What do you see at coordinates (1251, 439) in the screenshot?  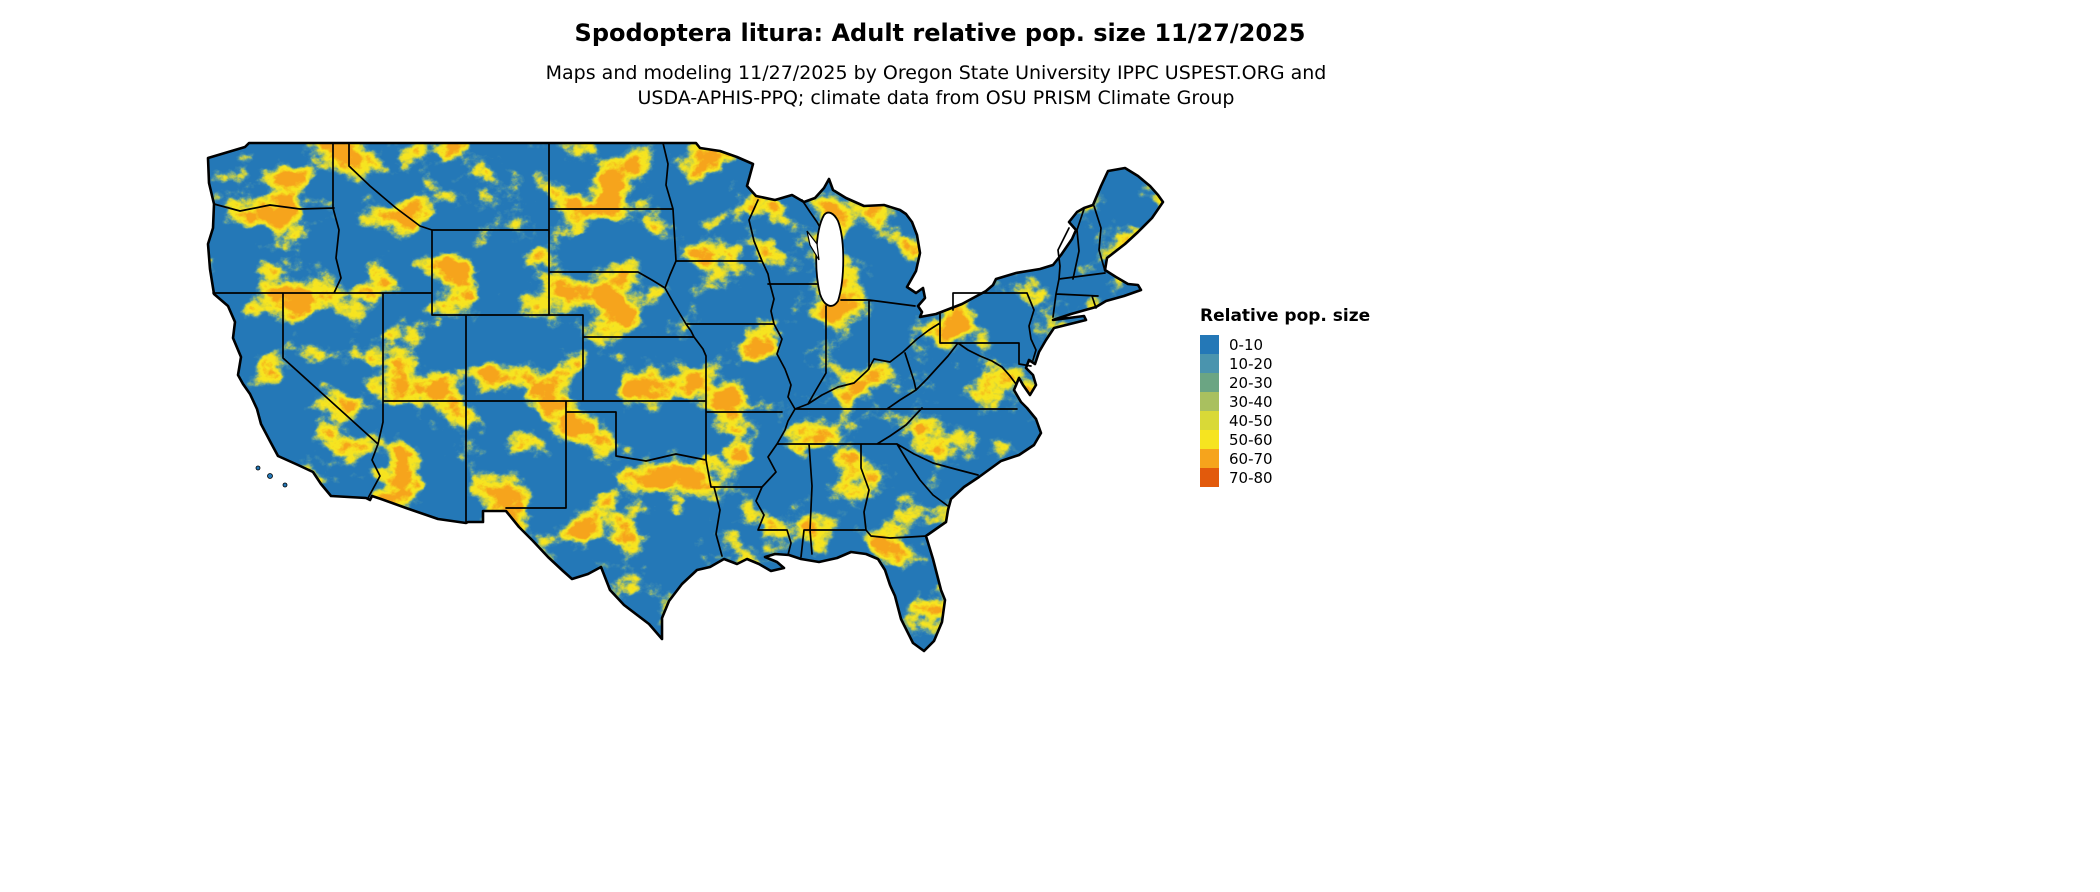 I see `legend-label: 50-60` at bounding box center [1251, 439].